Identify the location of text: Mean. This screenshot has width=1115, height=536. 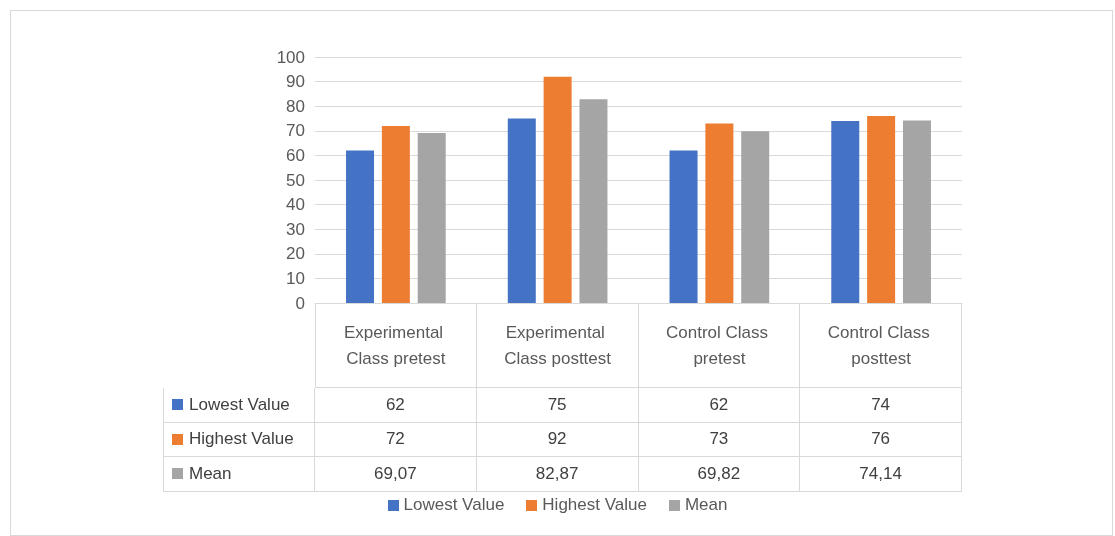
(210, 473).